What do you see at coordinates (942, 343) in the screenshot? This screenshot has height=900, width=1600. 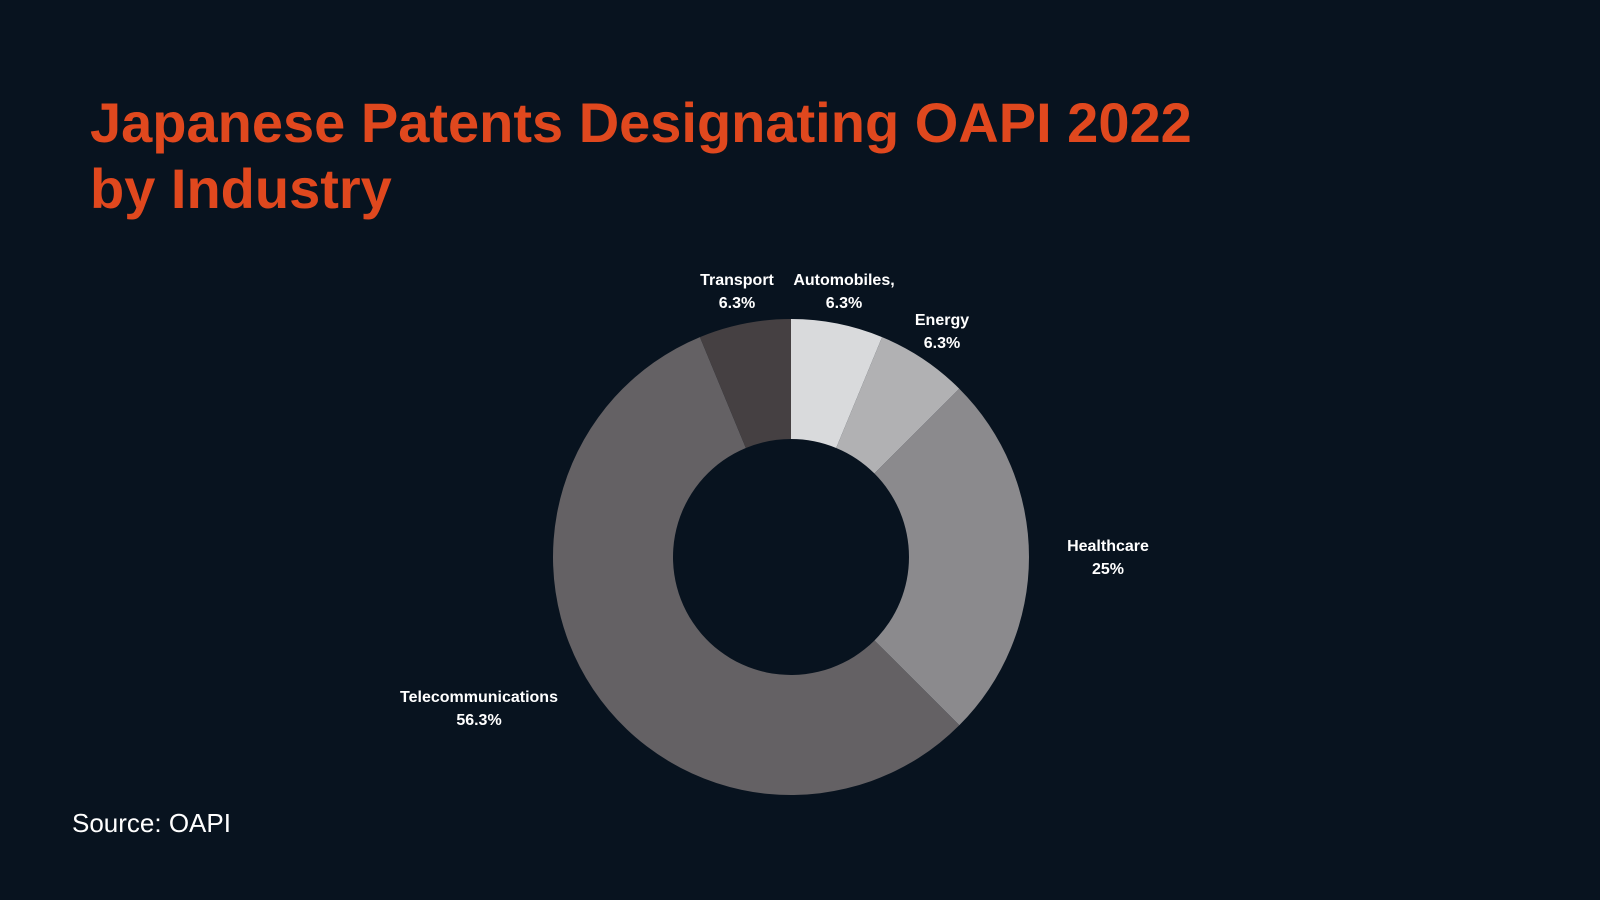 I see `slice-value-energy: 6.3%` at bounding box center [942, 343].